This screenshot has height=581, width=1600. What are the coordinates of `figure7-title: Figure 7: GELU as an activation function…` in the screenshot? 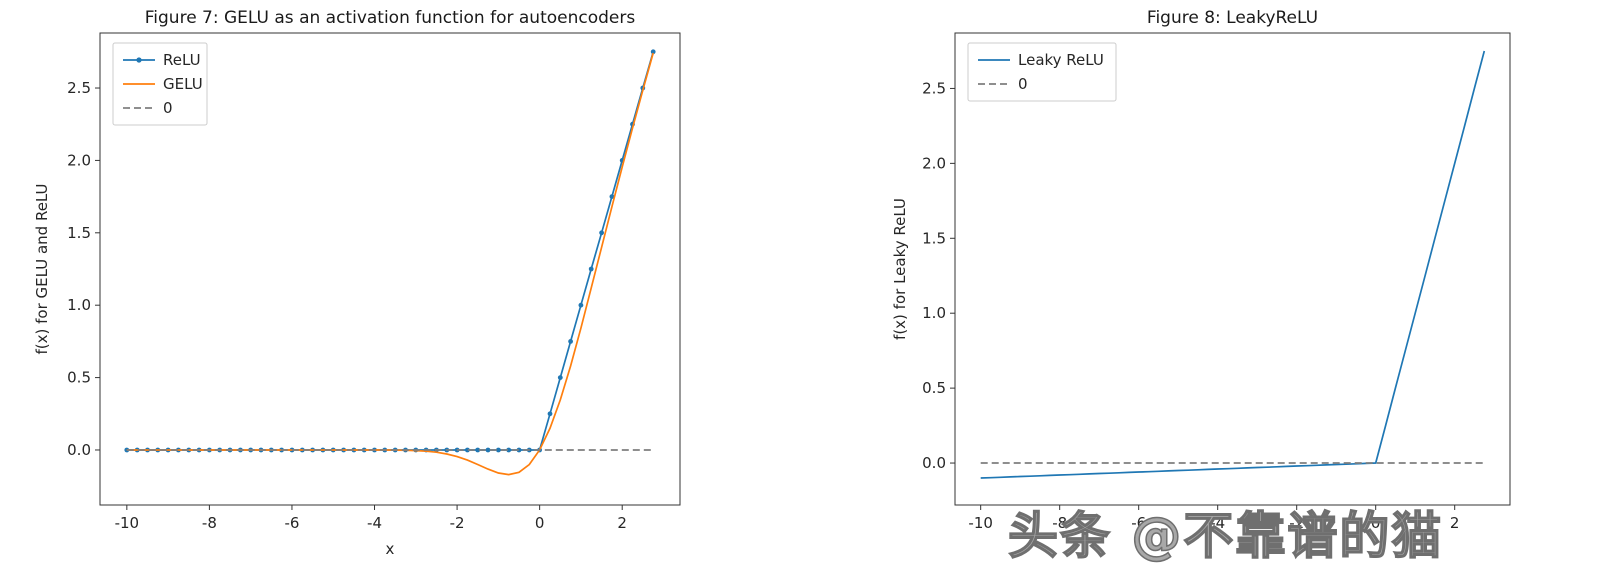 It's located at (390, 18).